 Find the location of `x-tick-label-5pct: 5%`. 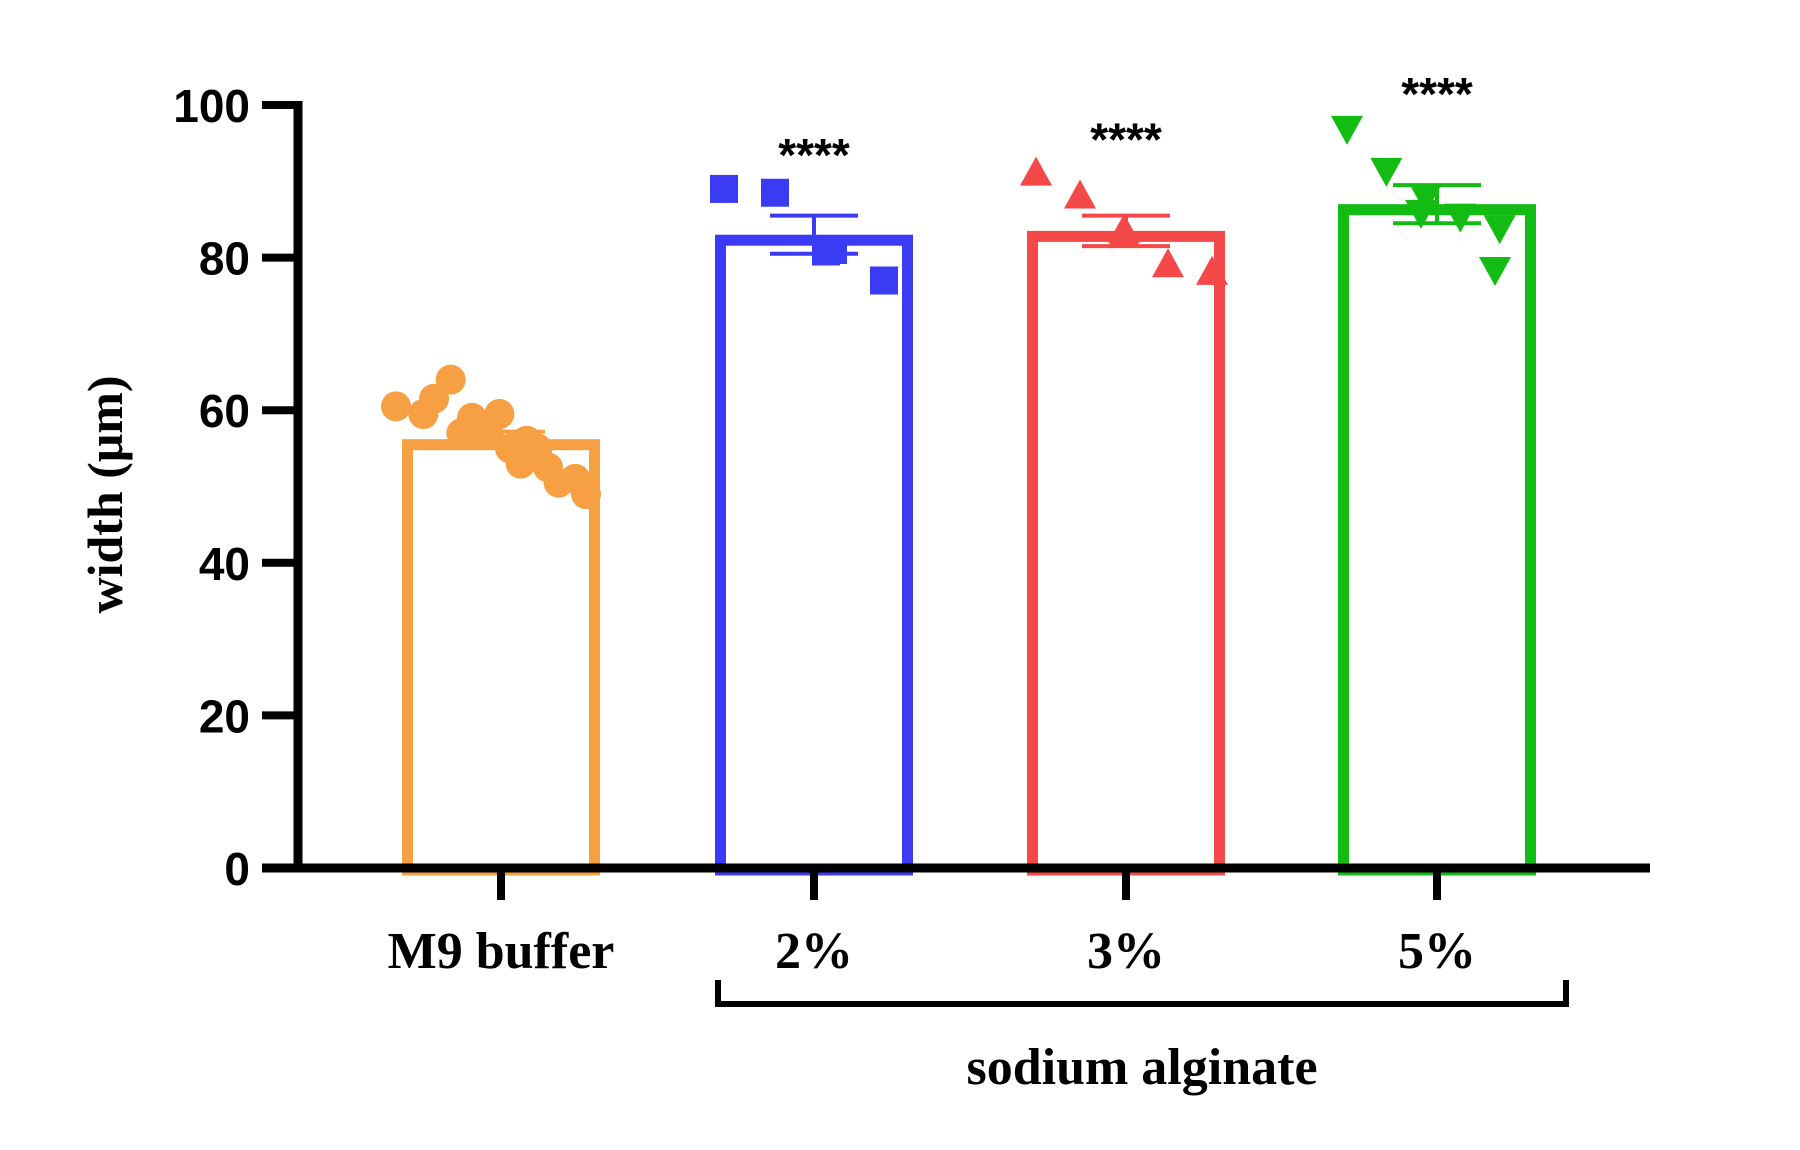

x-tick-label-5pct: 5% is located at coordinates (1437, 951).